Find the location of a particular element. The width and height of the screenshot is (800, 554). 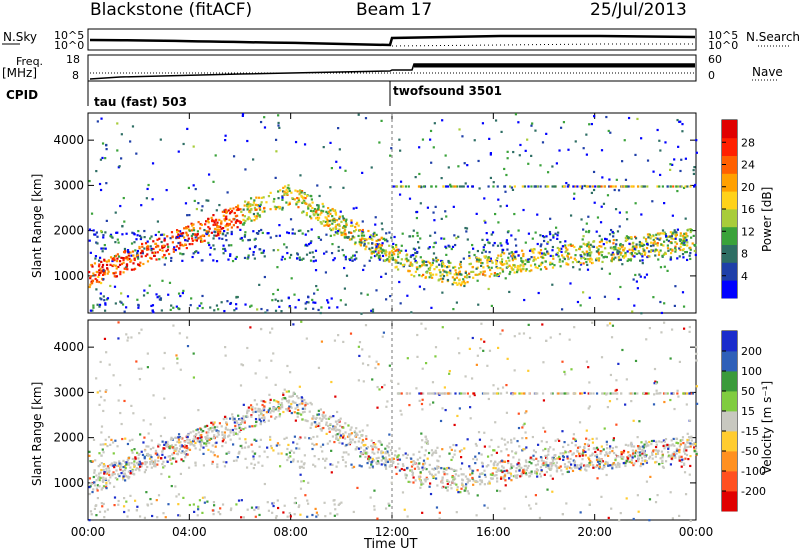

colorbar-tick-label: 200 is located at coordinates (751, 351).